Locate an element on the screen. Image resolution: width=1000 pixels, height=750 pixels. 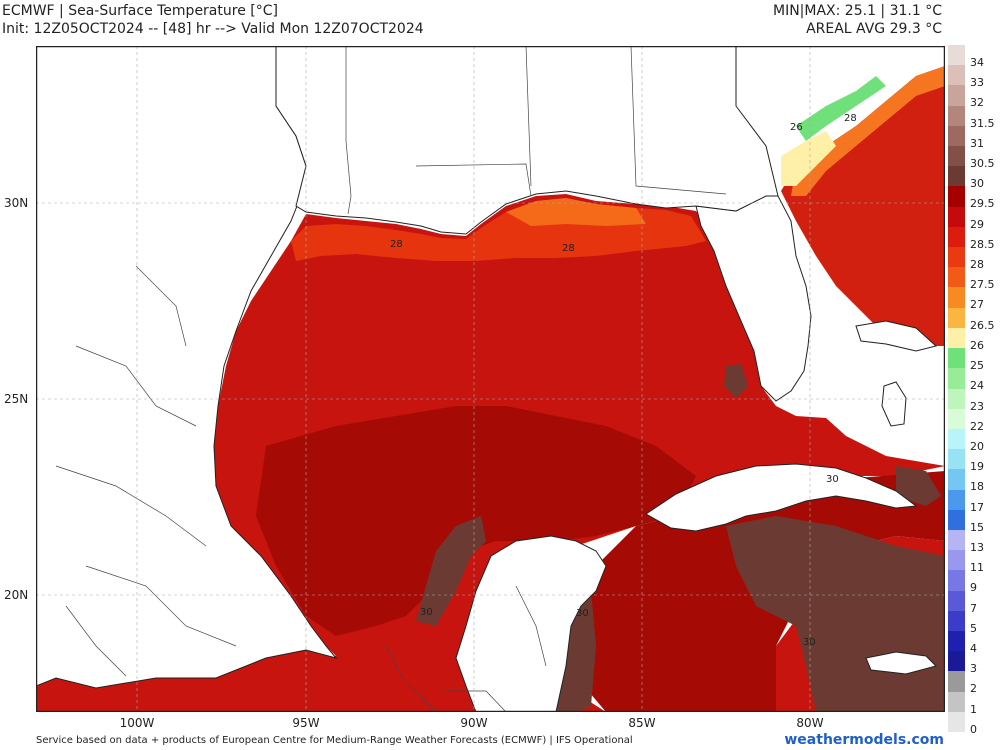
contour-label: 26 is located at coordinates (796, 127).